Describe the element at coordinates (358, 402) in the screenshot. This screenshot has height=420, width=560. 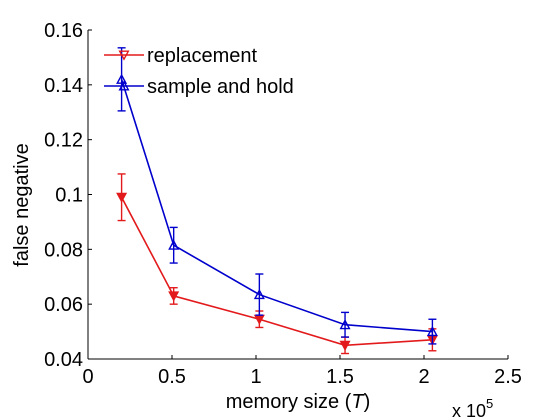
I see `x-axis-label-variable: T` at that location.